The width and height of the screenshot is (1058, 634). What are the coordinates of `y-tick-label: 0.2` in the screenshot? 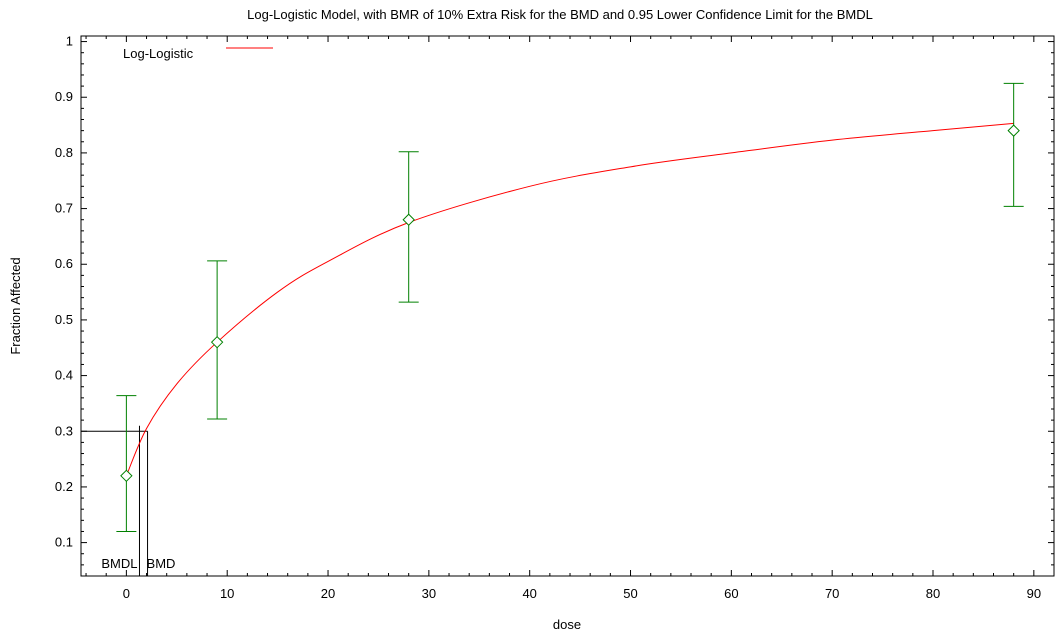 It's located at (64, 486).